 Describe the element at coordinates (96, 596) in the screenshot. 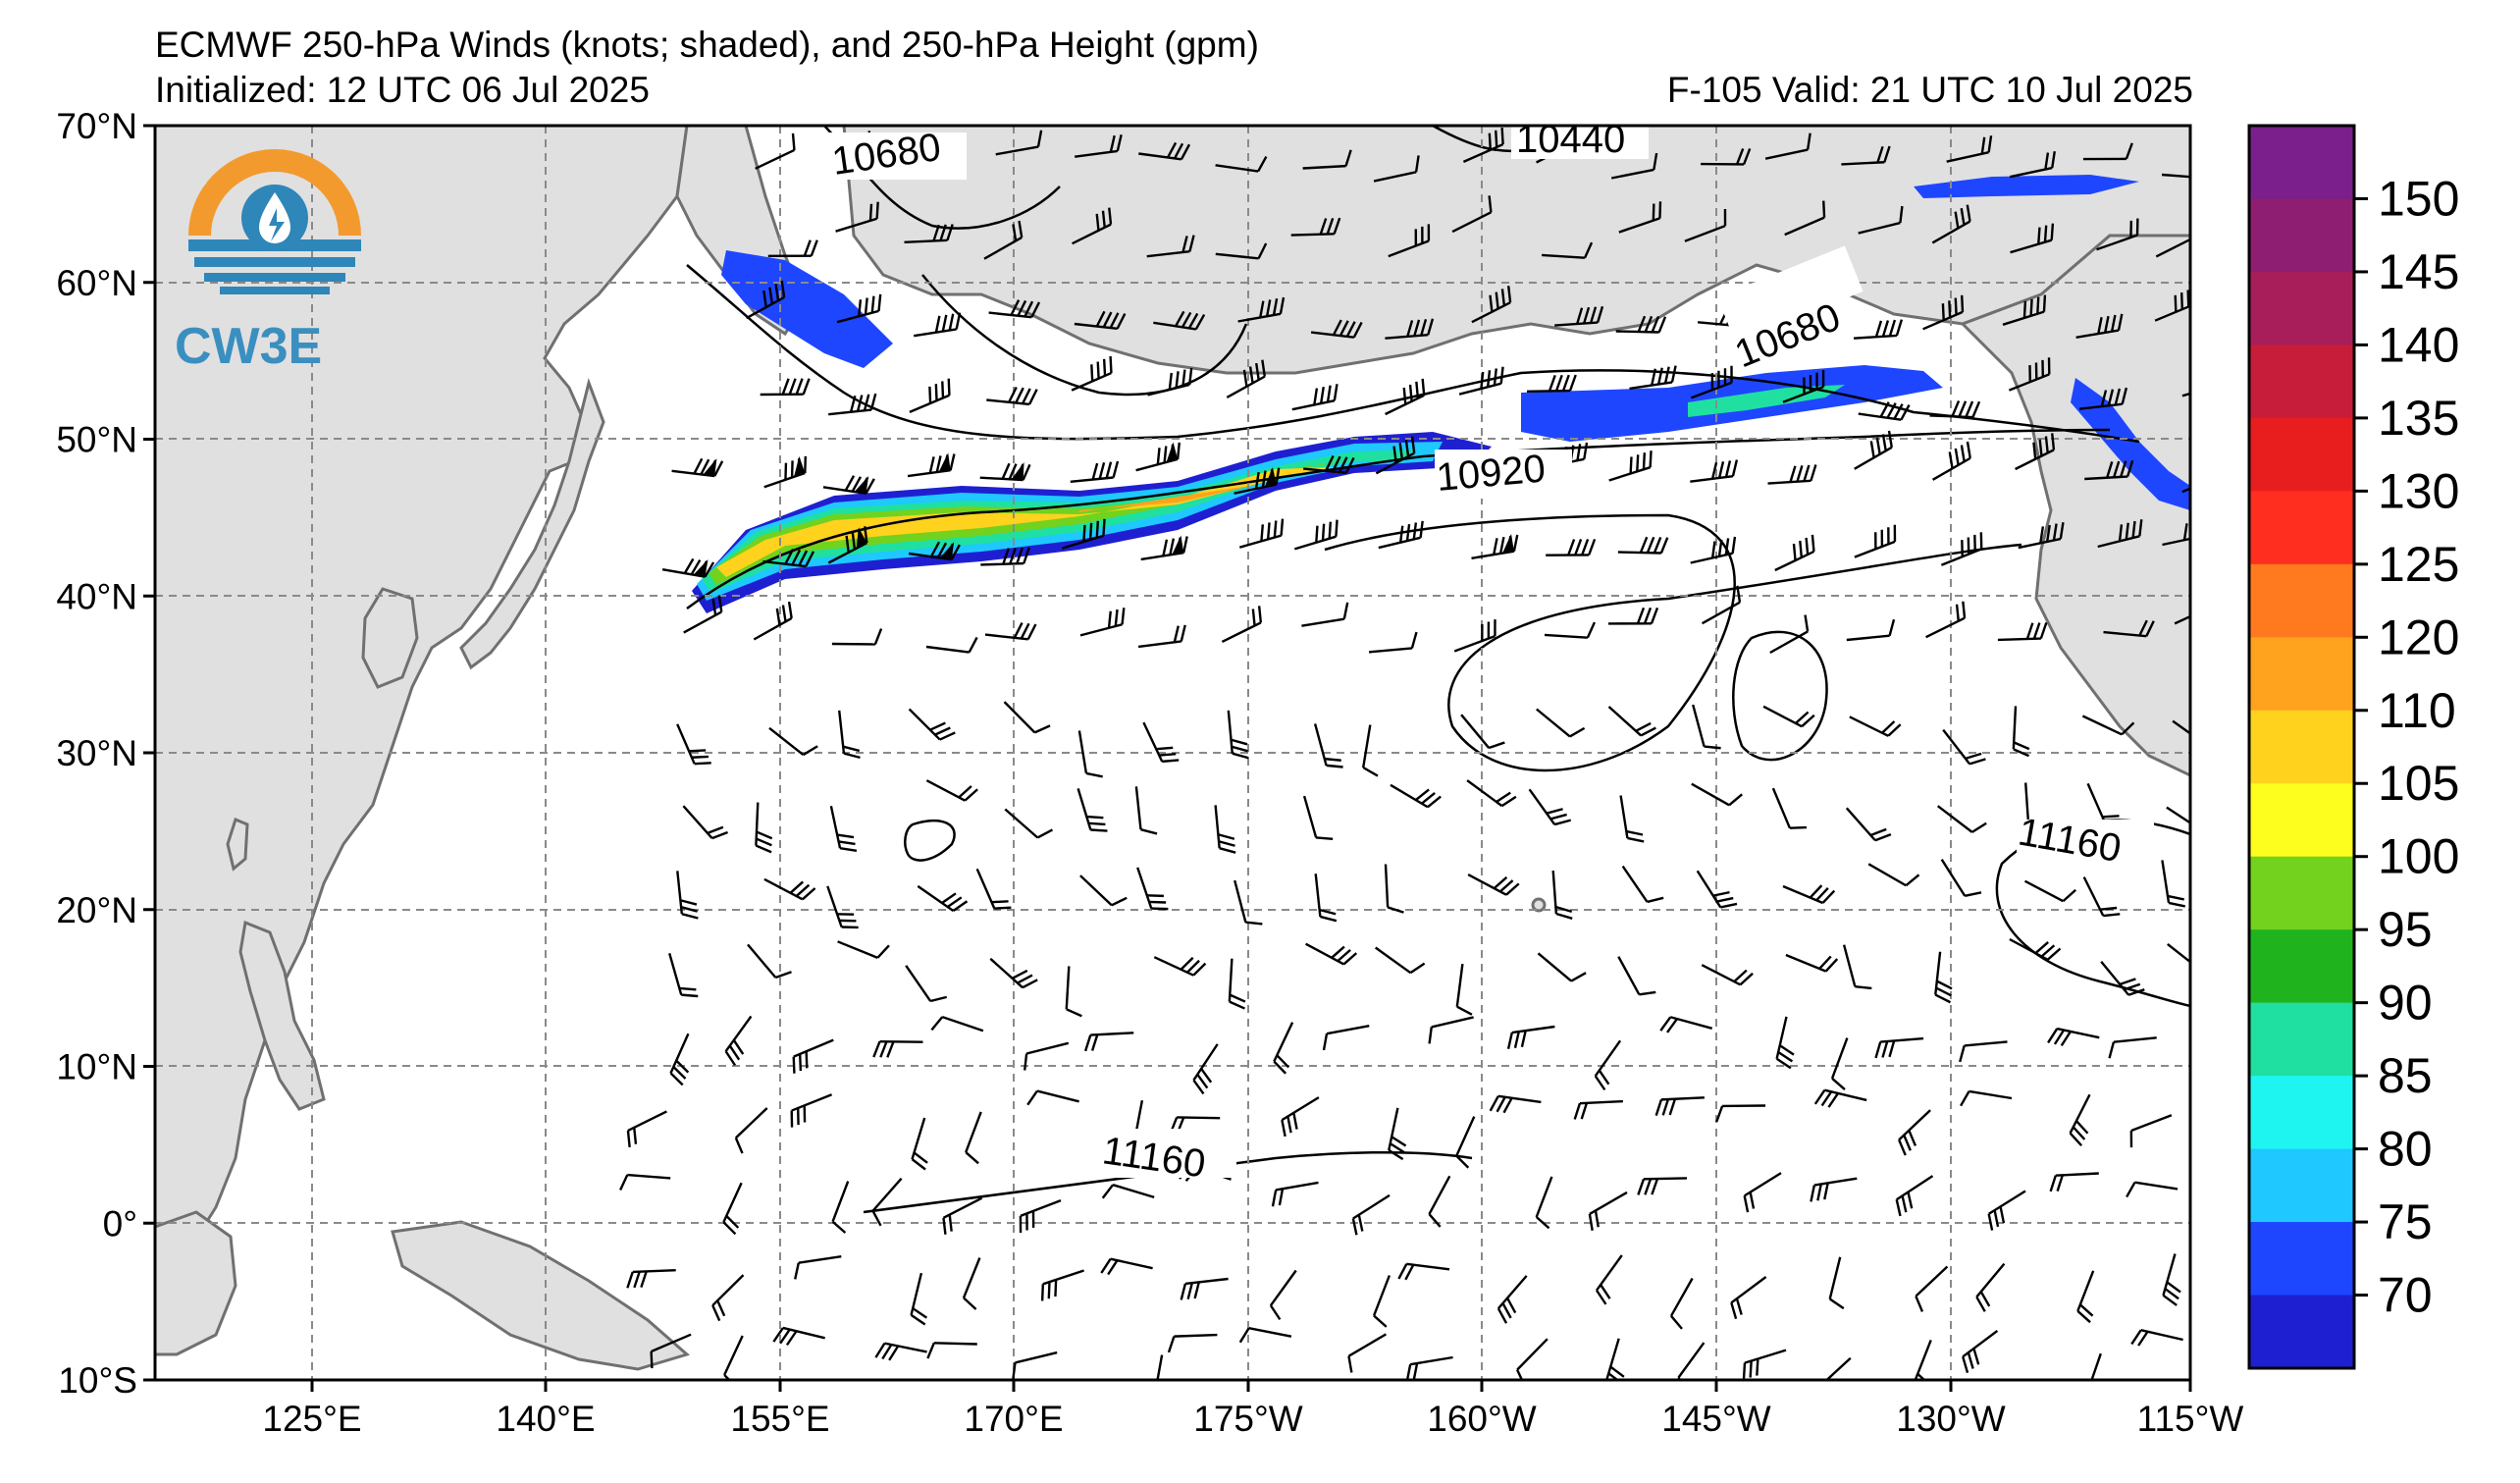

I see `lat-label: 40°N` at that location.